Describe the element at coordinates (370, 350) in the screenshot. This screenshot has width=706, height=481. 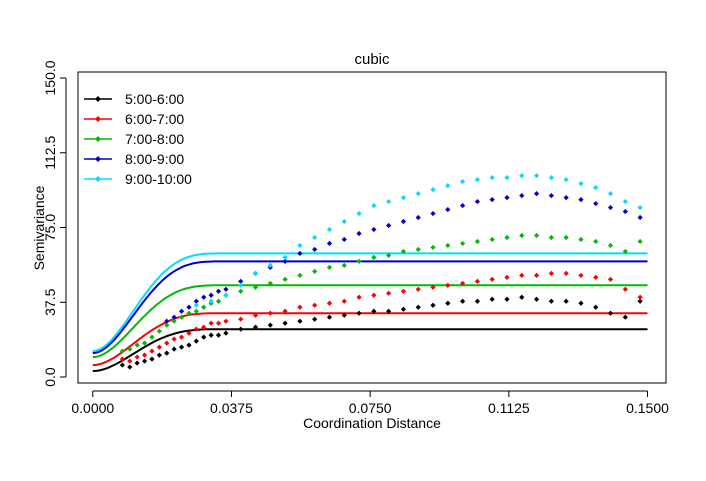
I see `model-curve` at that location.